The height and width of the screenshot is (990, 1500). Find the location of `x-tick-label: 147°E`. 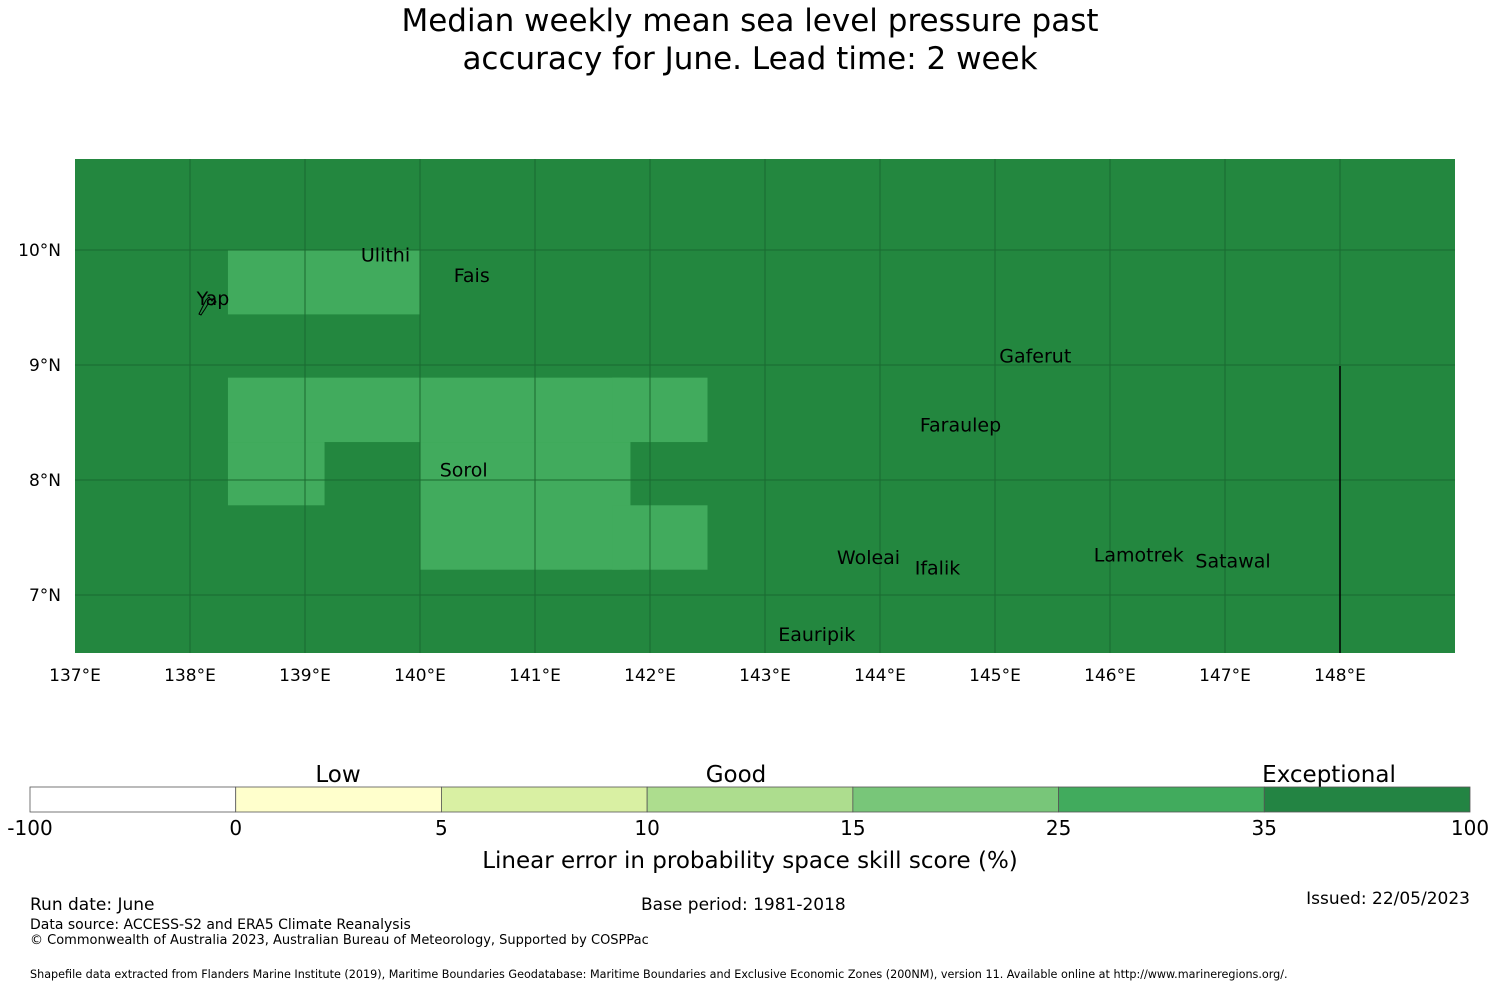

x-tick-label: 147°E is located at coordinates (1225, 676).